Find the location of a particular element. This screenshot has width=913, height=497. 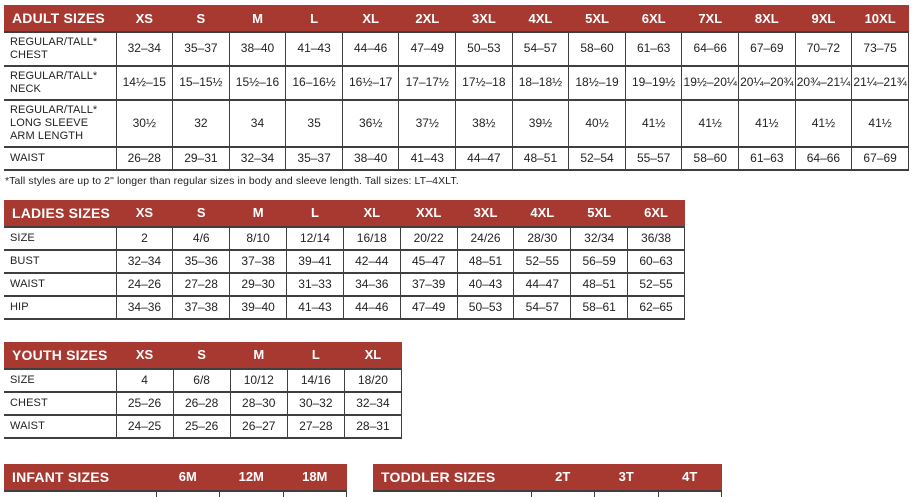

cell-value: 56–59 is located at coordinates (599, 261).